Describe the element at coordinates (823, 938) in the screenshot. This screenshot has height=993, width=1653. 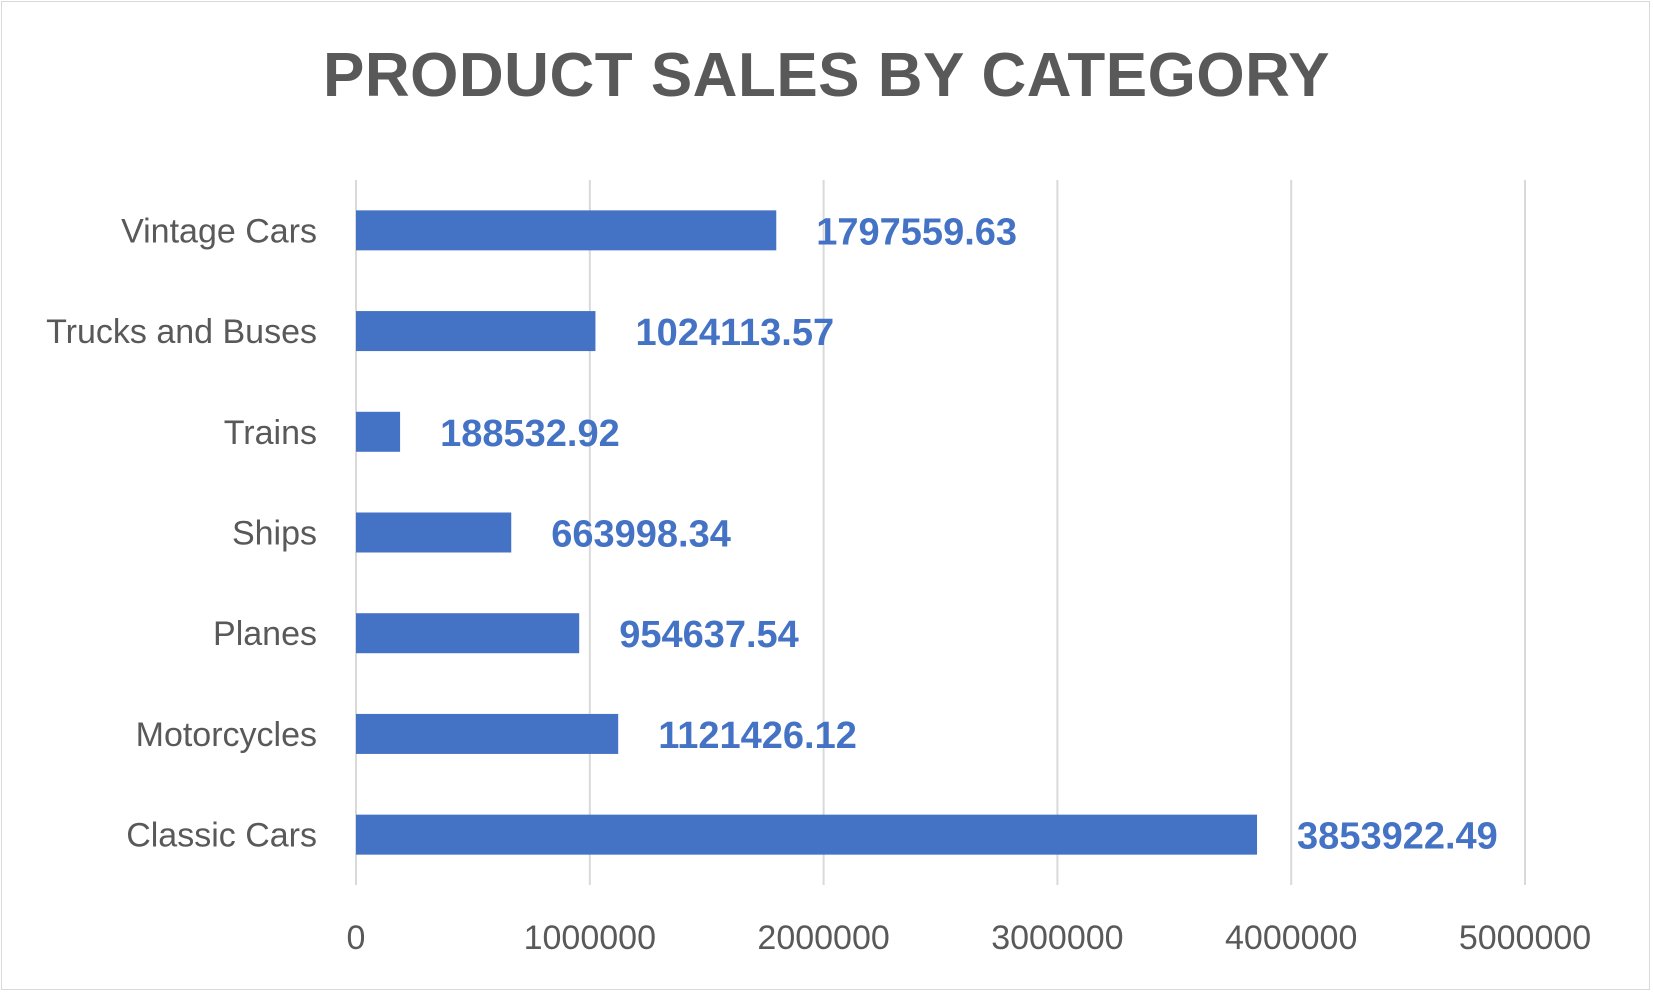
I see `x-tick-label: 2000000` at that location.